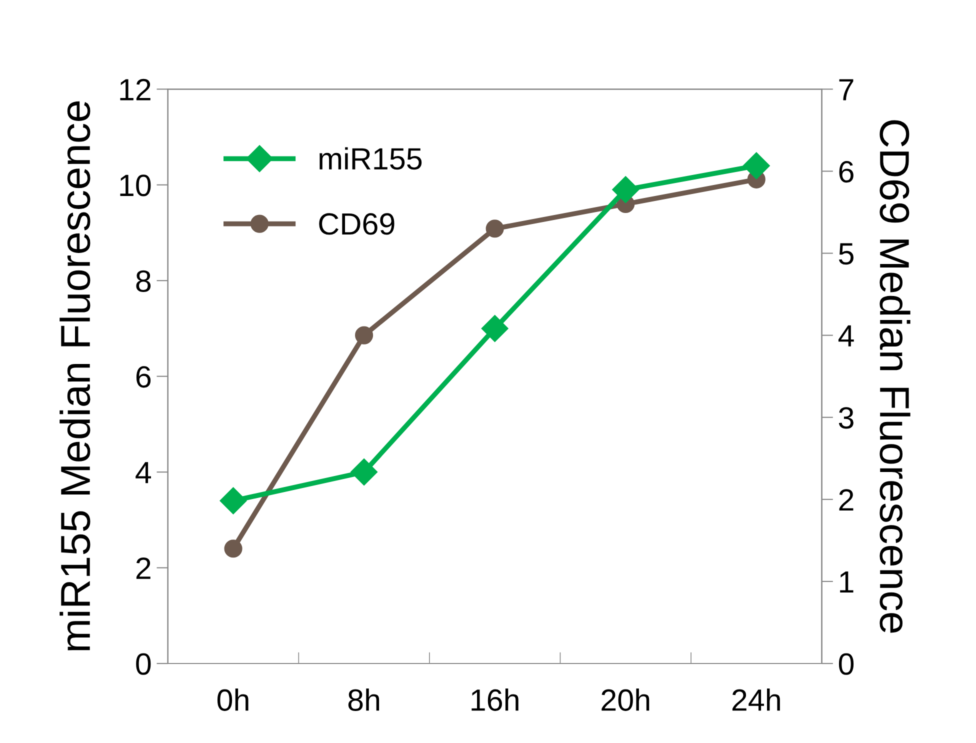  What do you see at coordinates (846, 335) in the screenshot?
I see `y2-tick-label: 4` at bounding box center [846, 335].